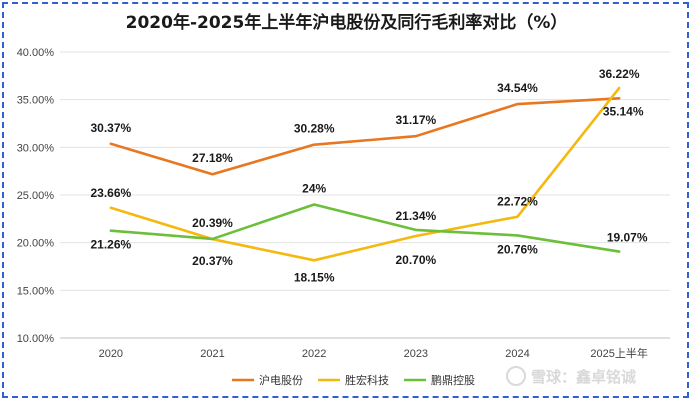 The height and width of the screenshot is (402, 693). Describe the element at coordinates (415, 120) in the screenshot. I see `data-label: 31.17%` at that location.